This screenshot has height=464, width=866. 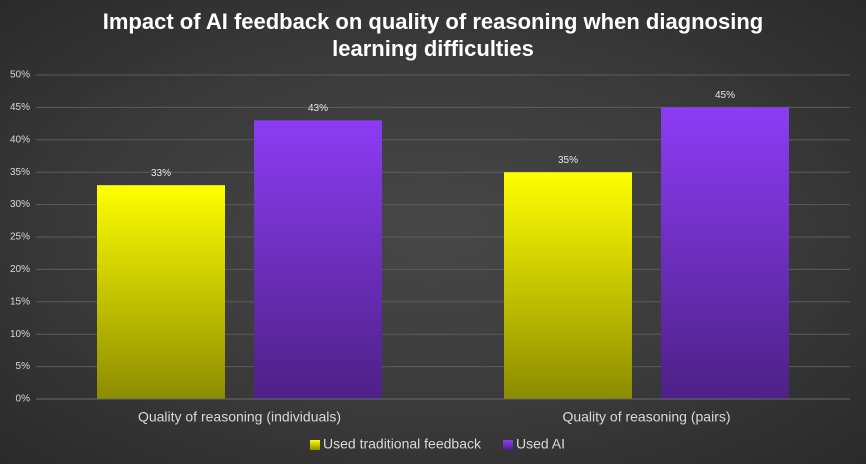 What do you see at coordinates (23, 366) in the screenshot?
I see `y-tick-label: 5%` at bounding box center [23, 366].